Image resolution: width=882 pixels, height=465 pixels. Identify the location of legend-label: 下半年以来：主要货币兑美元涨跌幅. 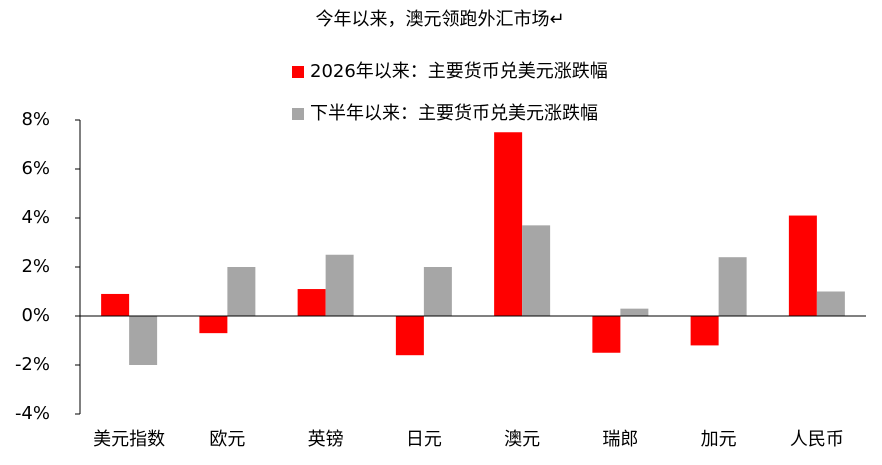
(454, 113).